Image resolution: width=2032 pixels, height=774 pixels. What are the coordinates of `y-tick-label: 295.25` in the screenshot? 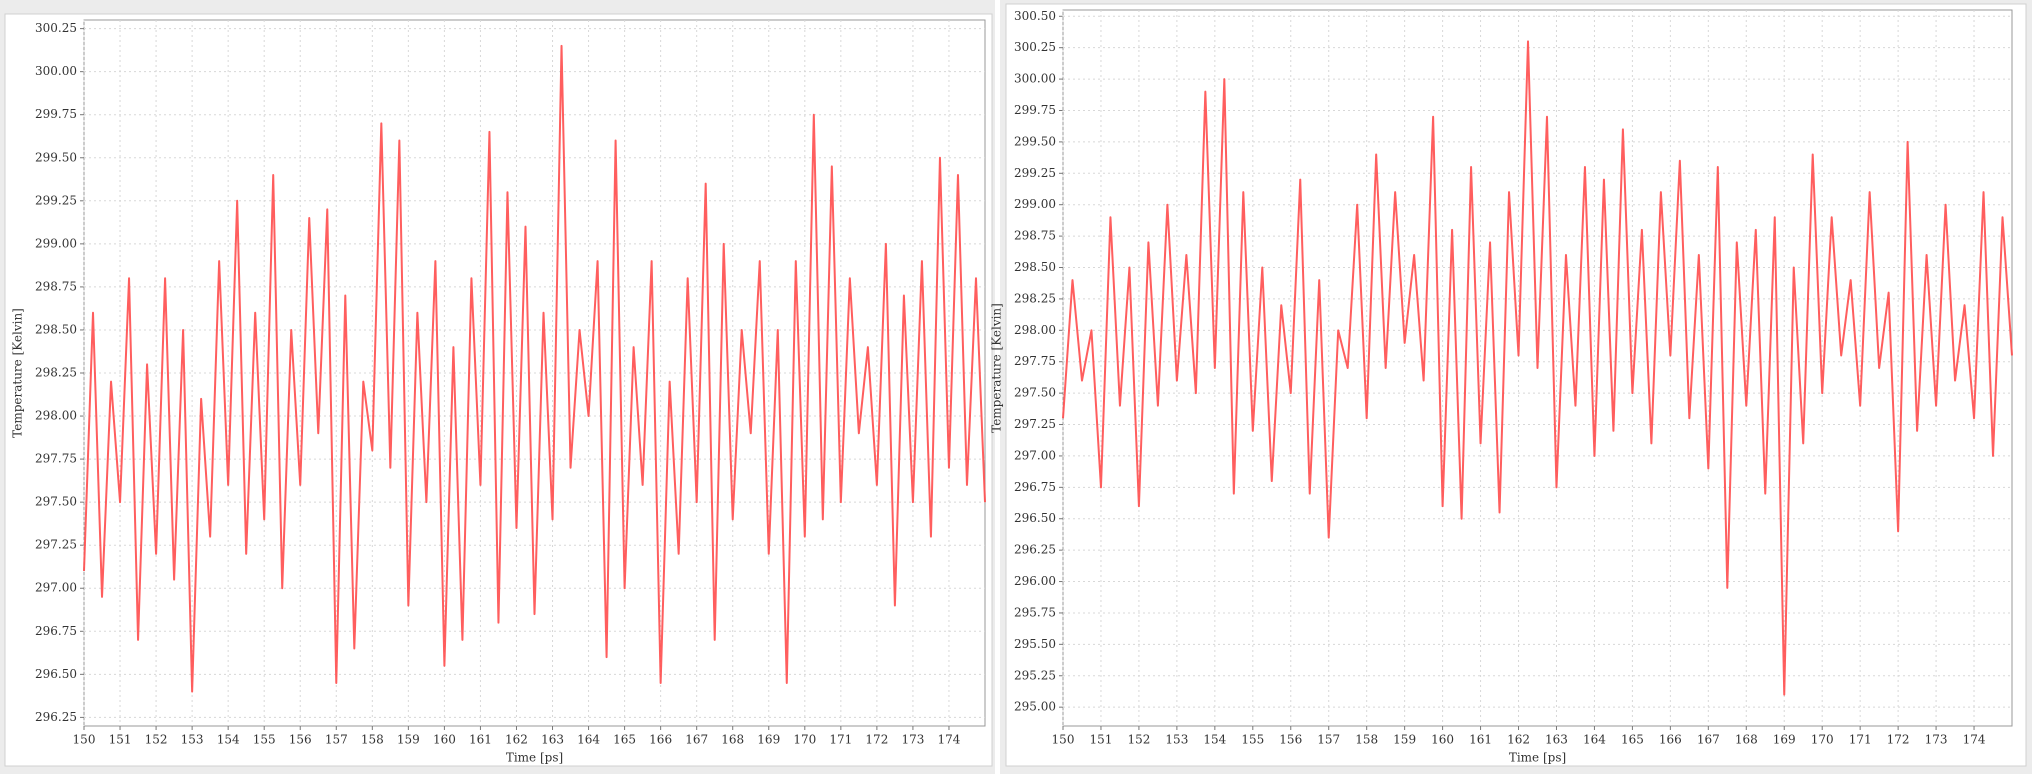 It's located at (1035, 675).